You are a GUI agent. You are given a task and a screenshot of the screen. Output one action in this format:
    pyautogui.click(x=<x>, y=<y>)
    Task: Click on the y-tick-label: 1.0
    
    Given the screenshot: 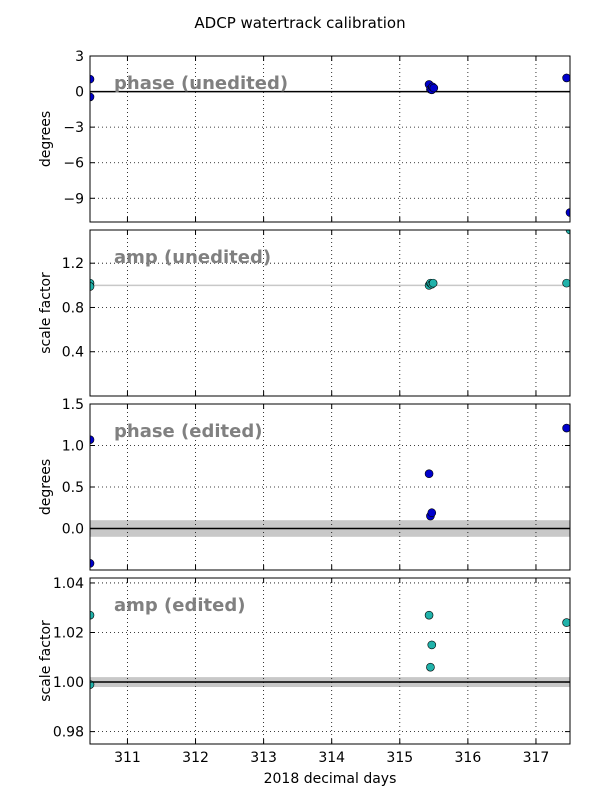 What is the action you would take?
    pyautogui.click(x=73, y=447)
    